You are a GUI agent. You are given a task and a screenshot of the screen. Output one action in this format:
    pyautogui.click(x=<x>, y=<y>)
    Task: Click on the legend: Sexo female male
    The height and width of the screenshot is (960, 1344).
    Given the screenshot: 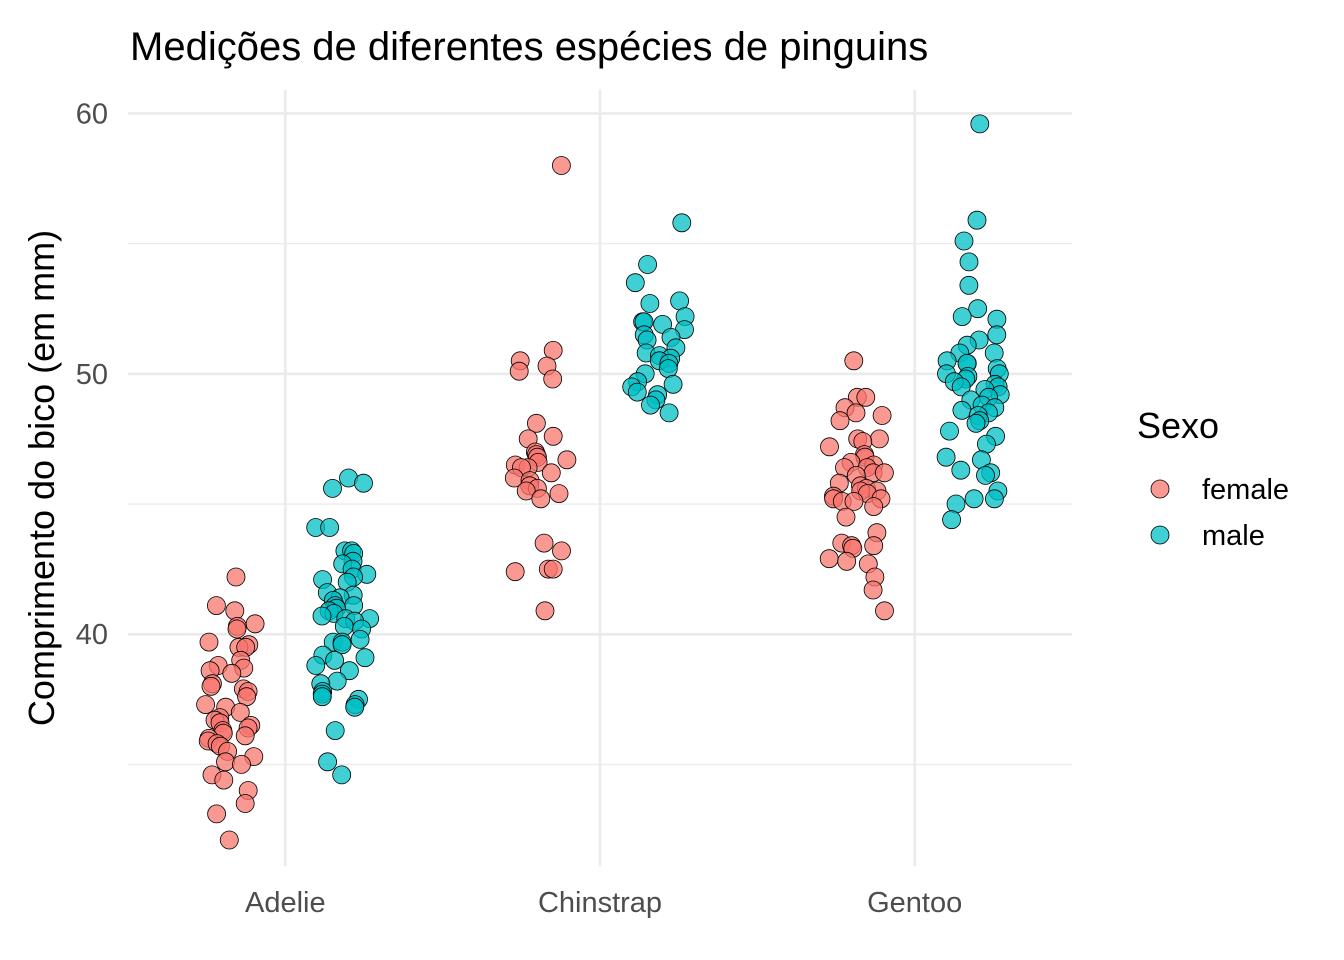 What is the action you would take?
    pyautogui.click(x=1213, y=478)
    